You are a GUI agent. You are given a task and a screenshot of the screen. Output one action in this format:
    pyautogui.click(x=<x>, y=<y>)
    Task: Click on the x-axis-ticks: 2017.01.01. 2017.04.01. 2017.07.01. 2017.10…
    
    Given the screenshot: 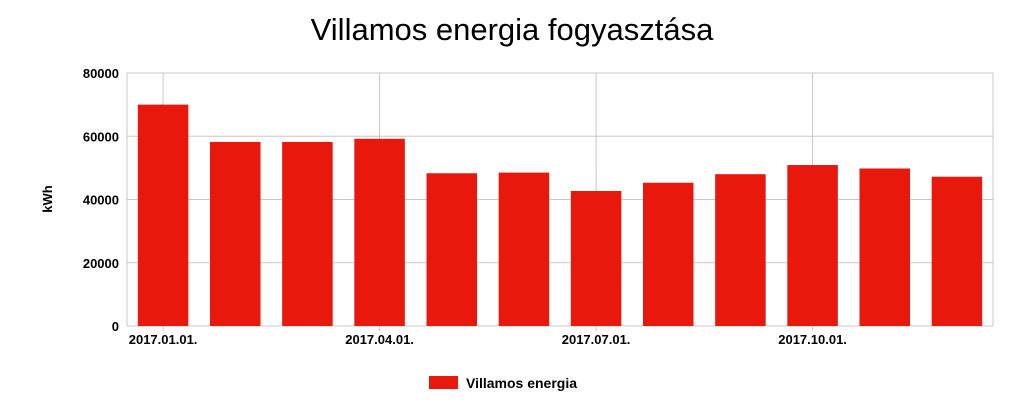 What is the action you would take?
    pyautogui.click(x=488, y=339)
    